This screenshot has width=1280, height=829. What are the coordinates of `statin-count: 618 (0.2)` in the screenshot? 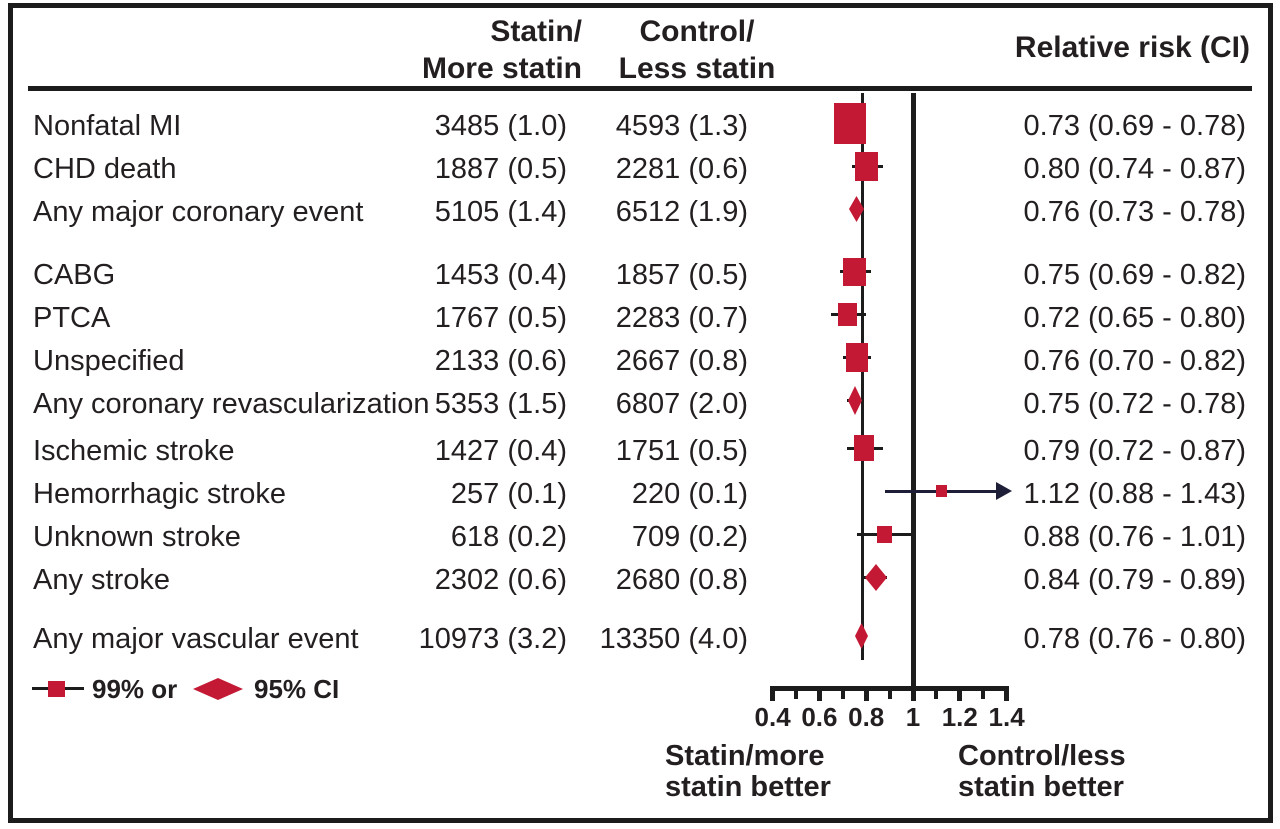 It's located at (508, 537).